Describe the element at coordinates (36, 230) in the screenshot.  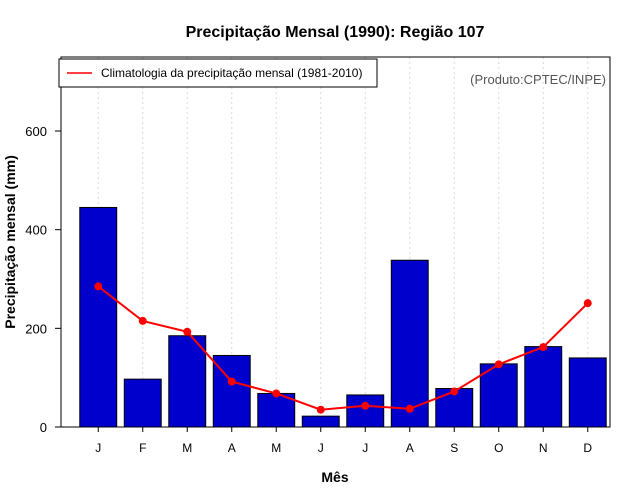
I see `y-tick-label: 400` at that location.